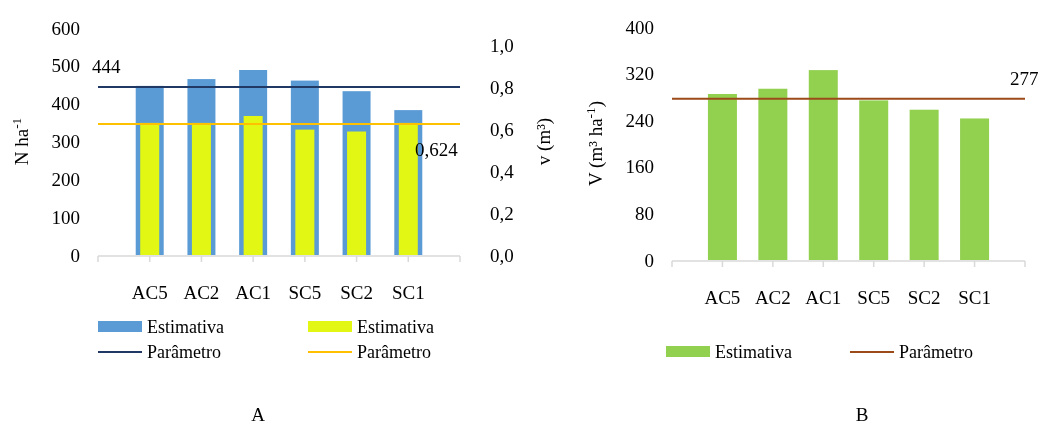  Describe the element at coordinates (65, 179) in the screenshot. I see `y-tick-label: 200` at that location.